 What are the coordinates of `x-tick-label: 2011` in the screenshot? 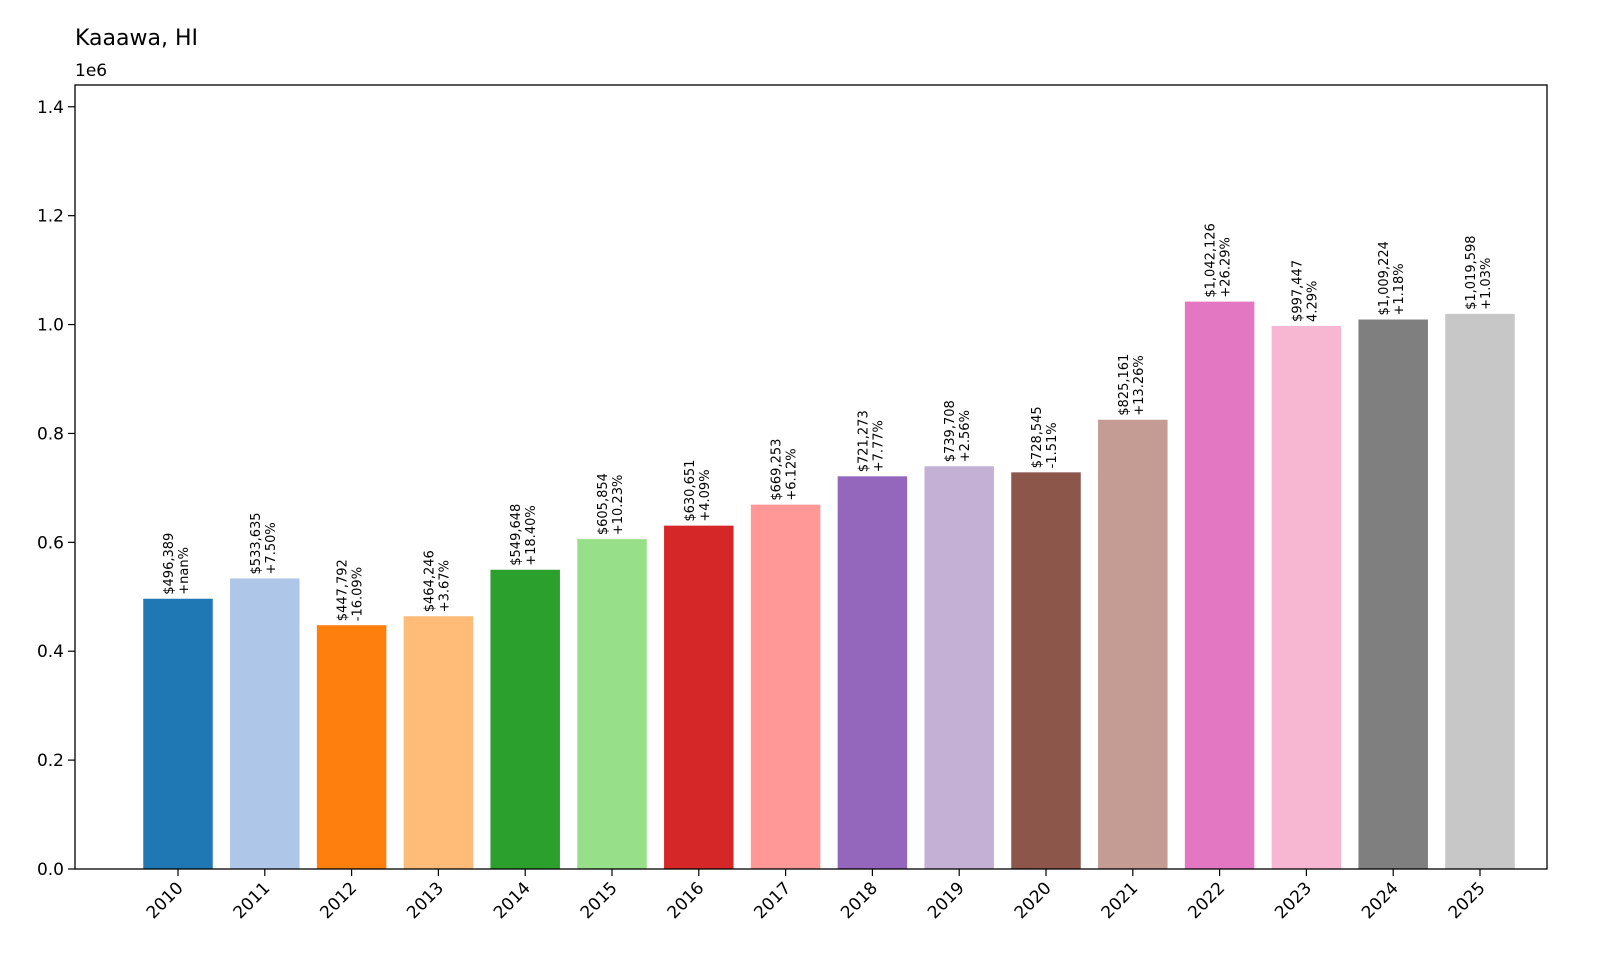 It's located at (252, 900).